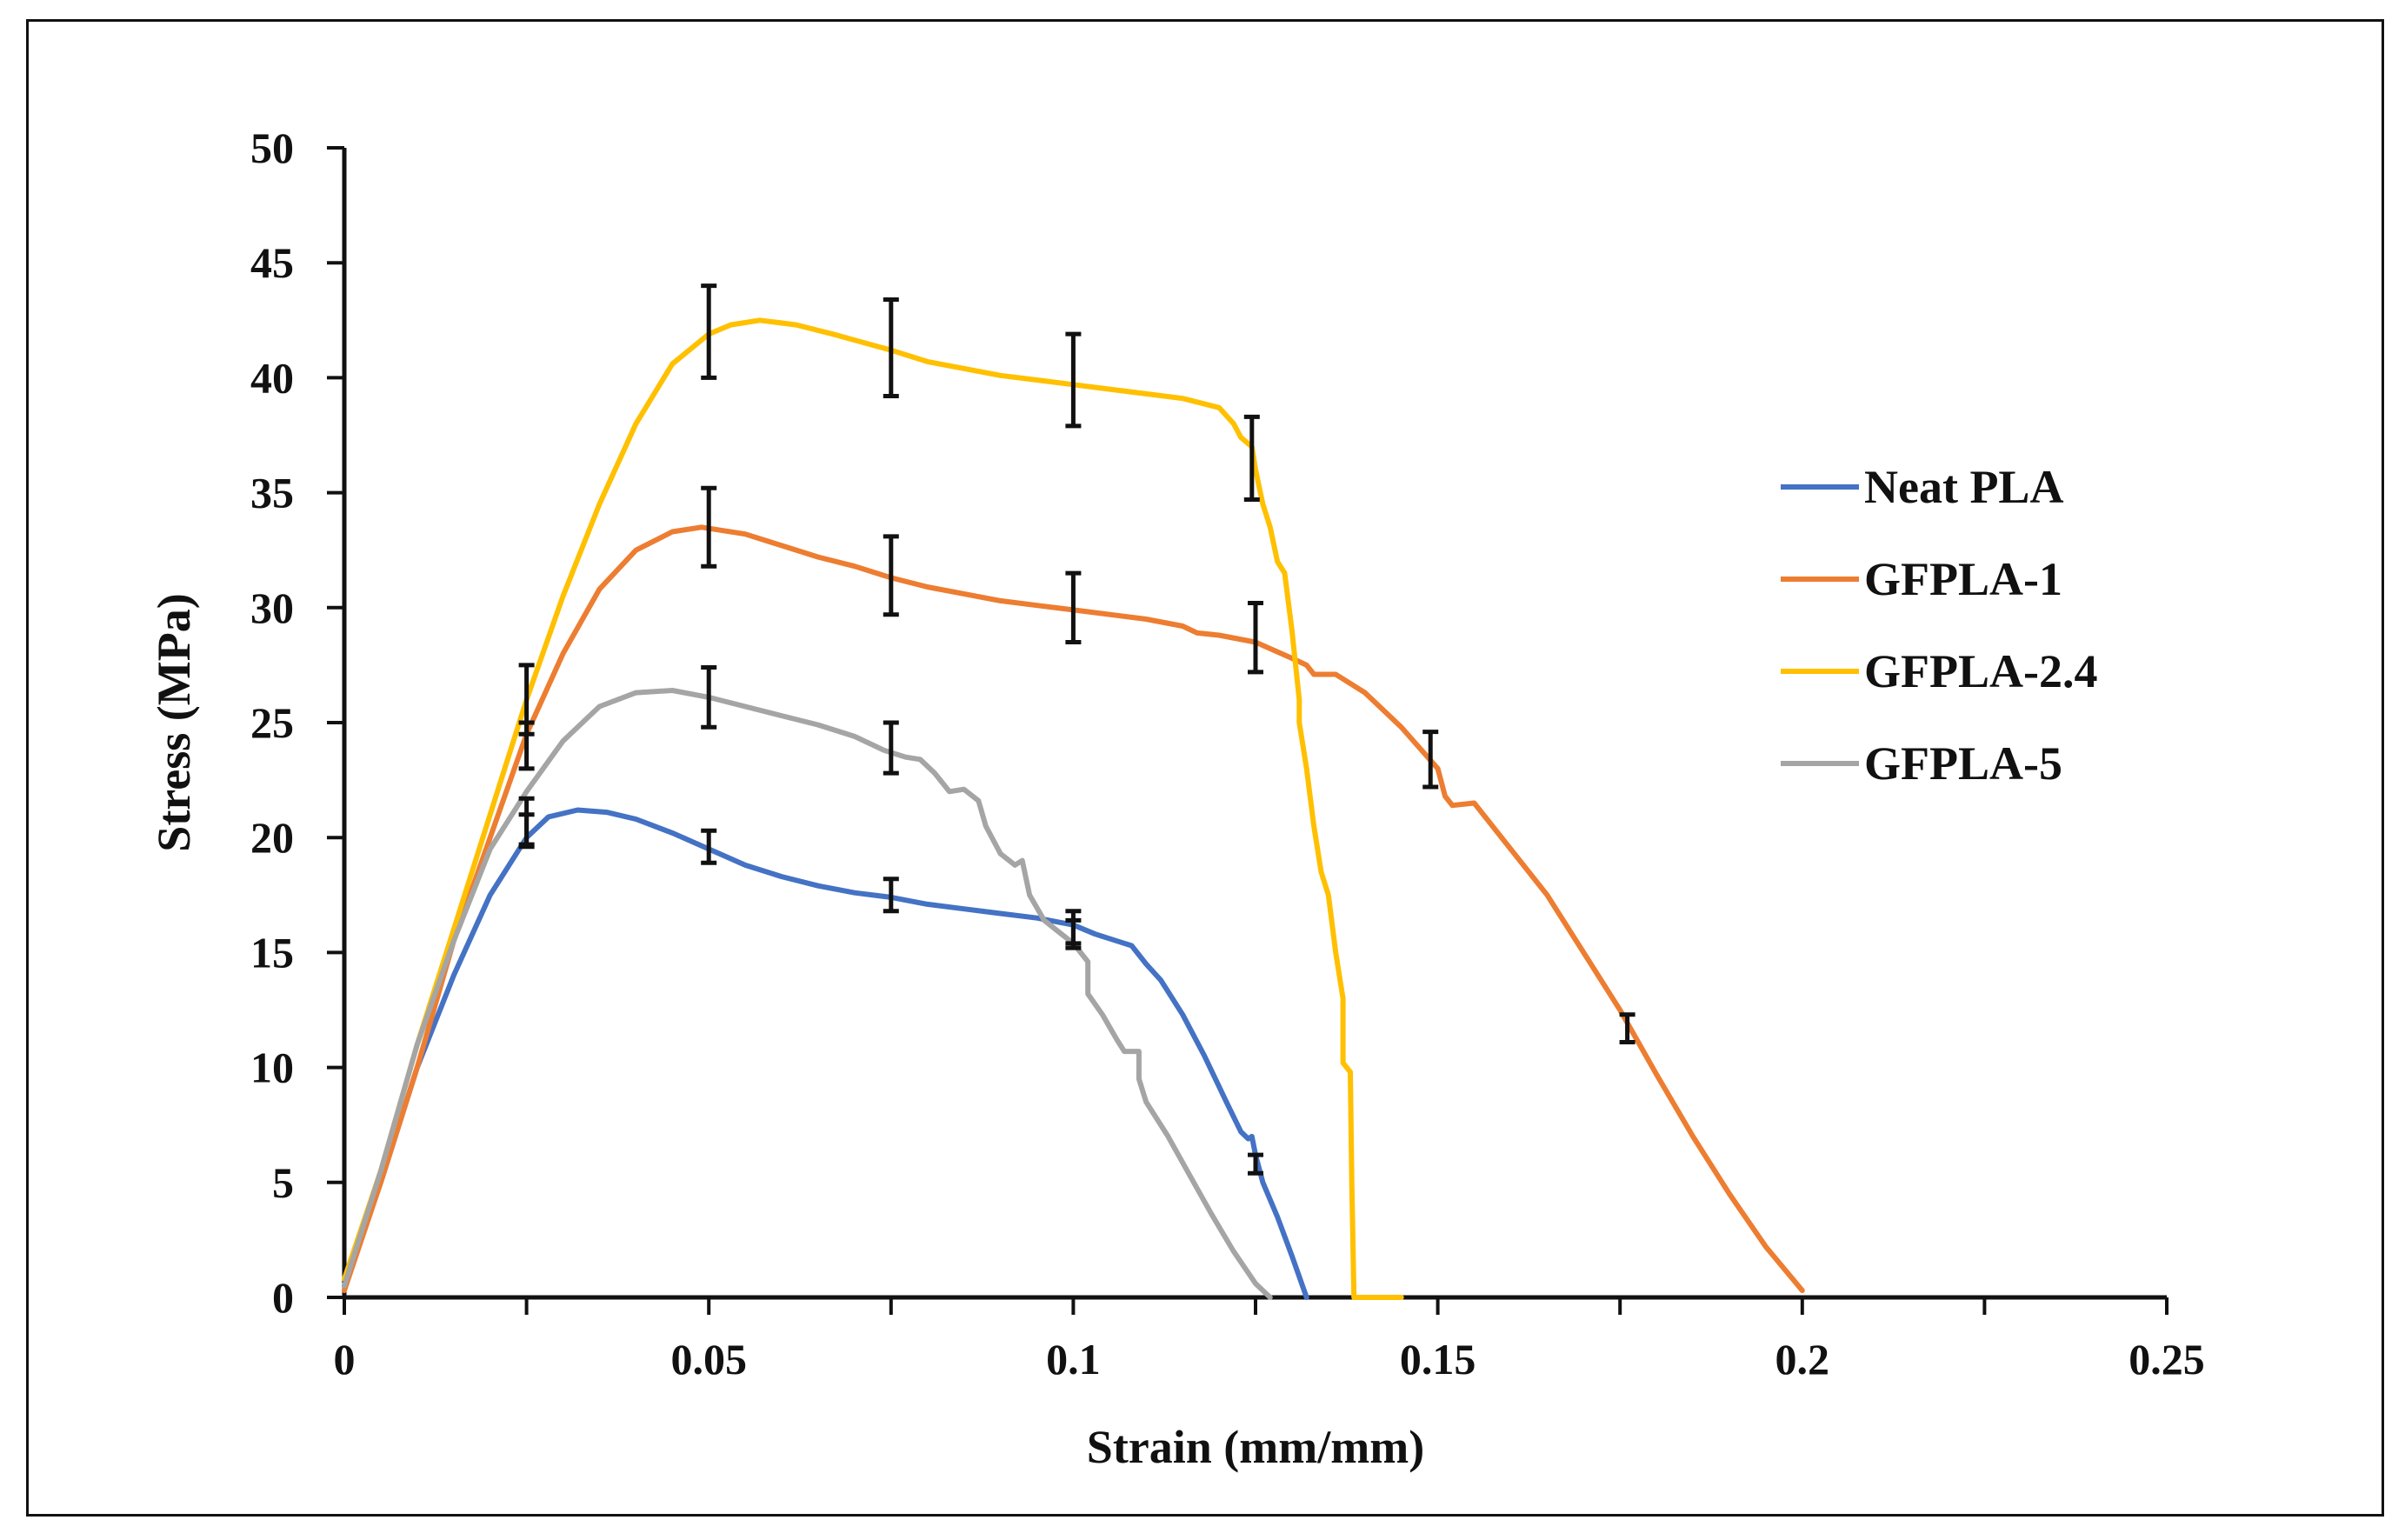 This screenshot has height=1540, width=2405. What do you see at coordinates (1269, 1340) in the screenshot?
I see `x-ticks: 0 0.05 0.1 0.15 0.2 0.25` at bounding box center [1269, 1340].